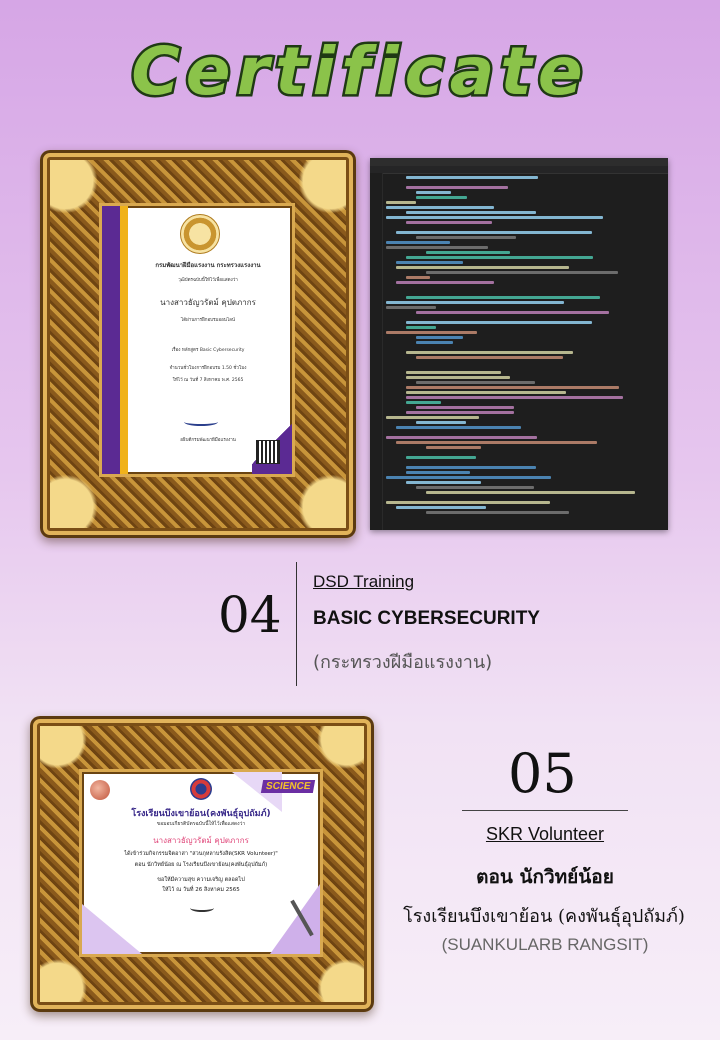 This screenshot has height=1040, width=720. What do you see at coordinates (524, 346) in the screenshot?
I see `code-lines` at bounding box center [524, 346].